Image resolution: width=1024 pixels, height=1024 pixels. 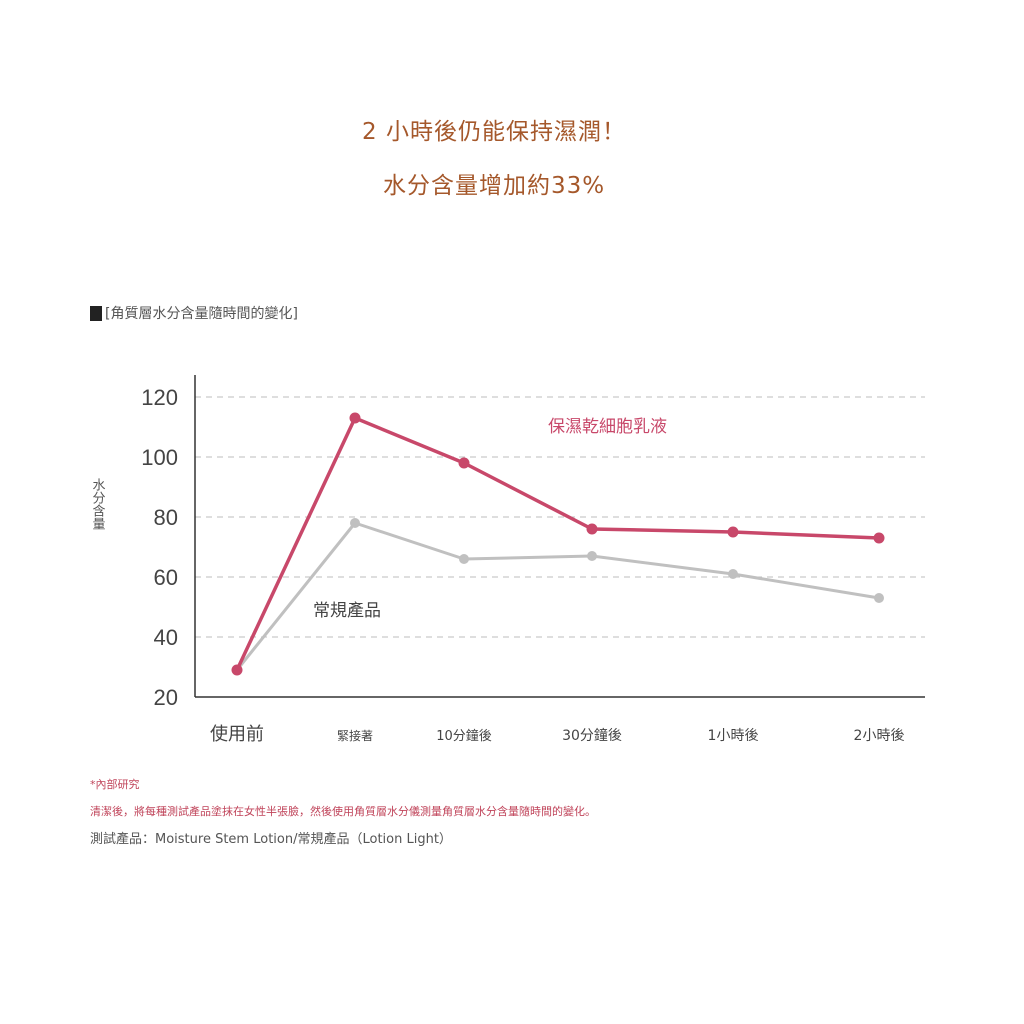 What do you see at coordinates (159, 397) in the screenshot?
I see `y-tick-label-120: 120` at bounding box center [159, 397].